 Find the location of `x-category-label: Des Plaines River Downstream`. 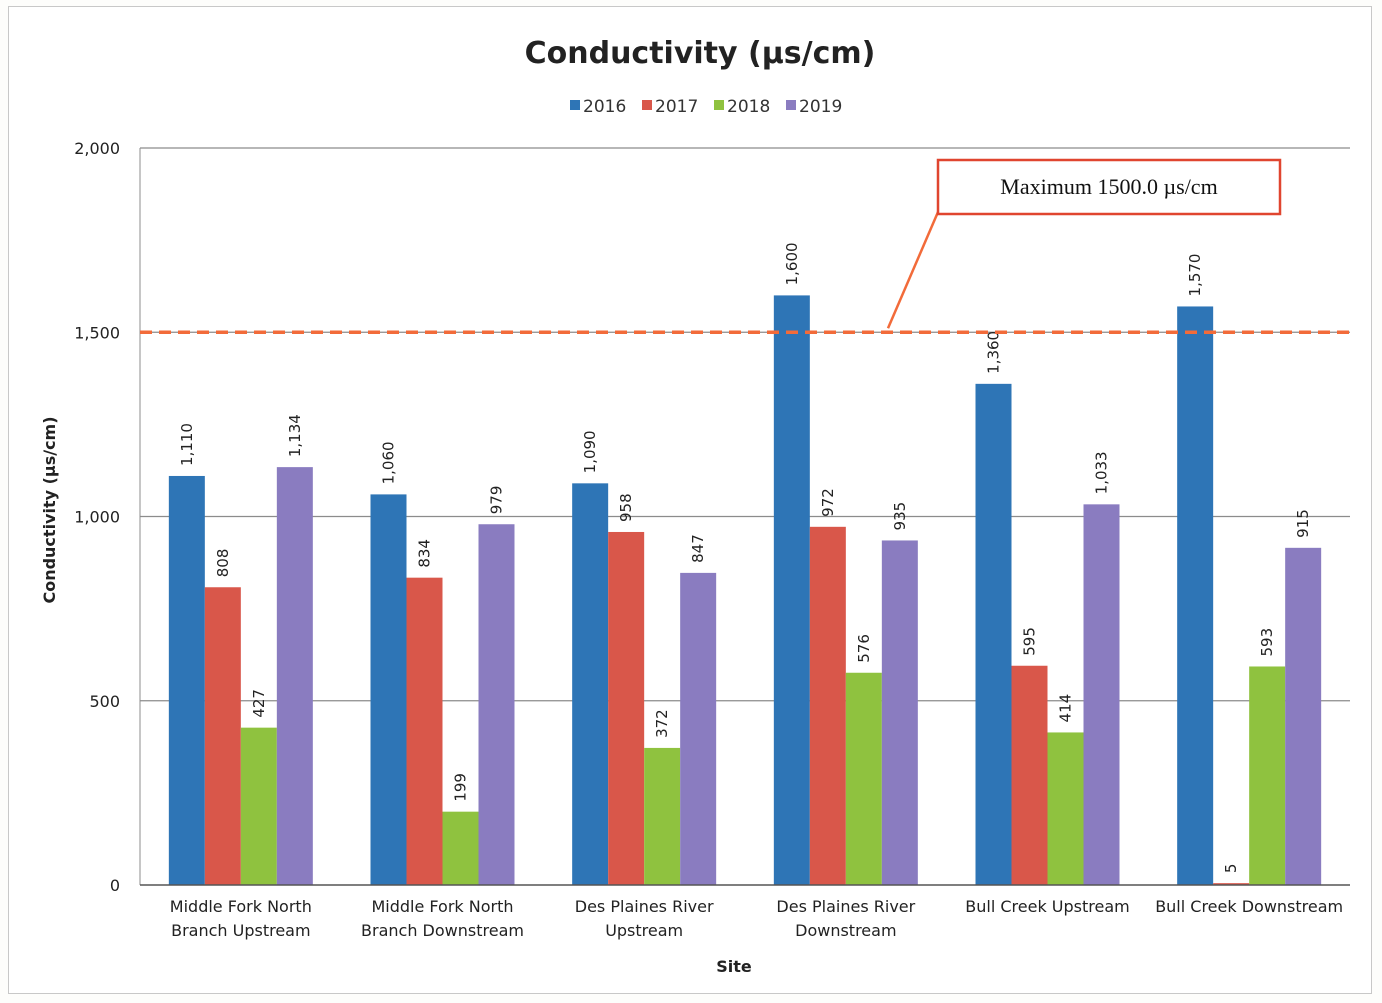

x-category-label: Des Plaines River Downstream is located at coordinates (845, 918).